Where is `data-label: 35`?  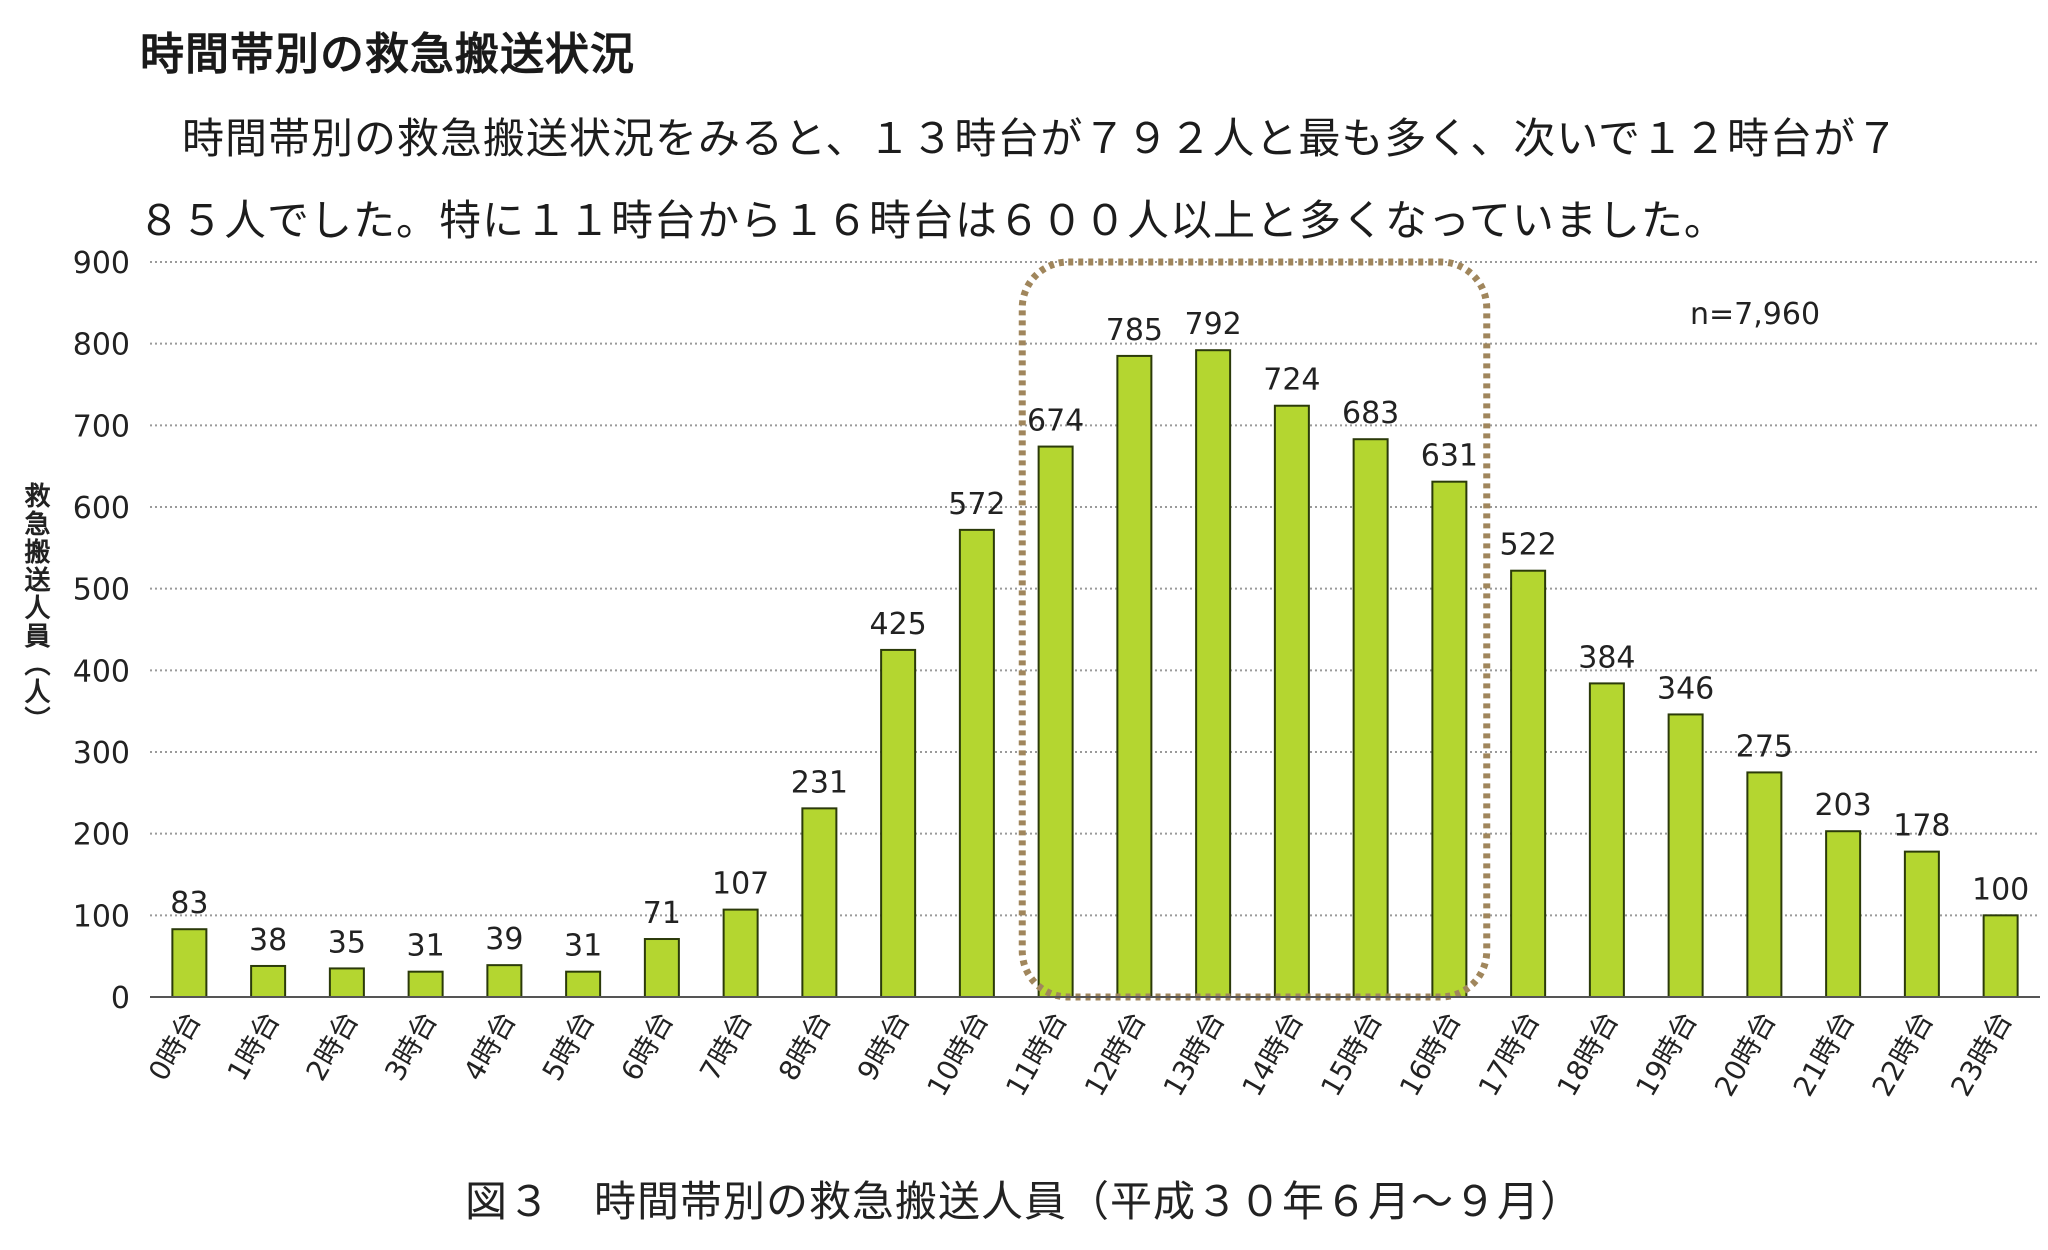
data-label: 35 is located at coordinates (347, 942).